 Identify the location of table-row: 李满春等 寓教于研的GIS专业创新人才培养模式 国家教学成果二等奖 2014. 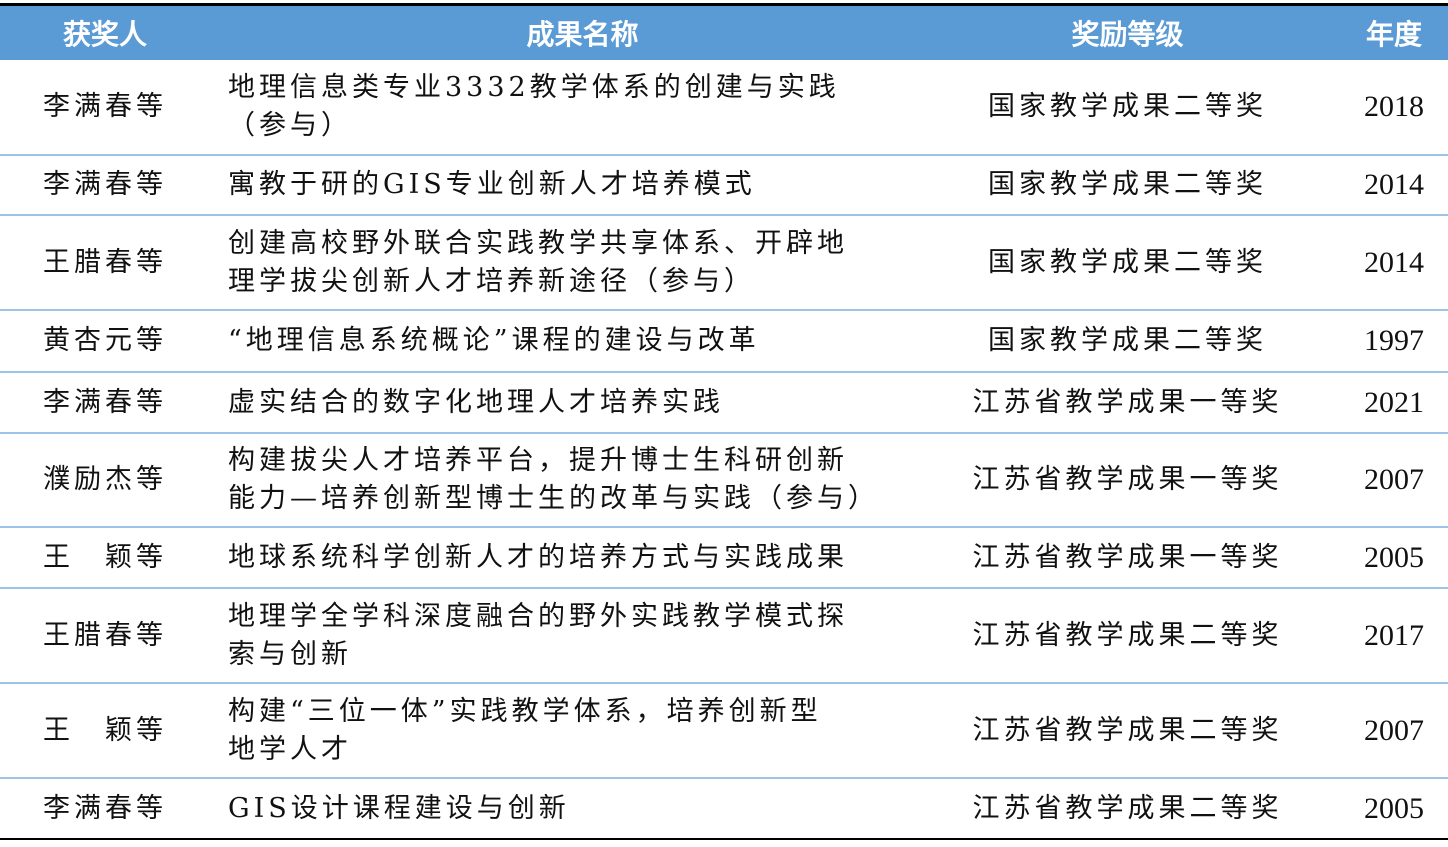
(724, 184).